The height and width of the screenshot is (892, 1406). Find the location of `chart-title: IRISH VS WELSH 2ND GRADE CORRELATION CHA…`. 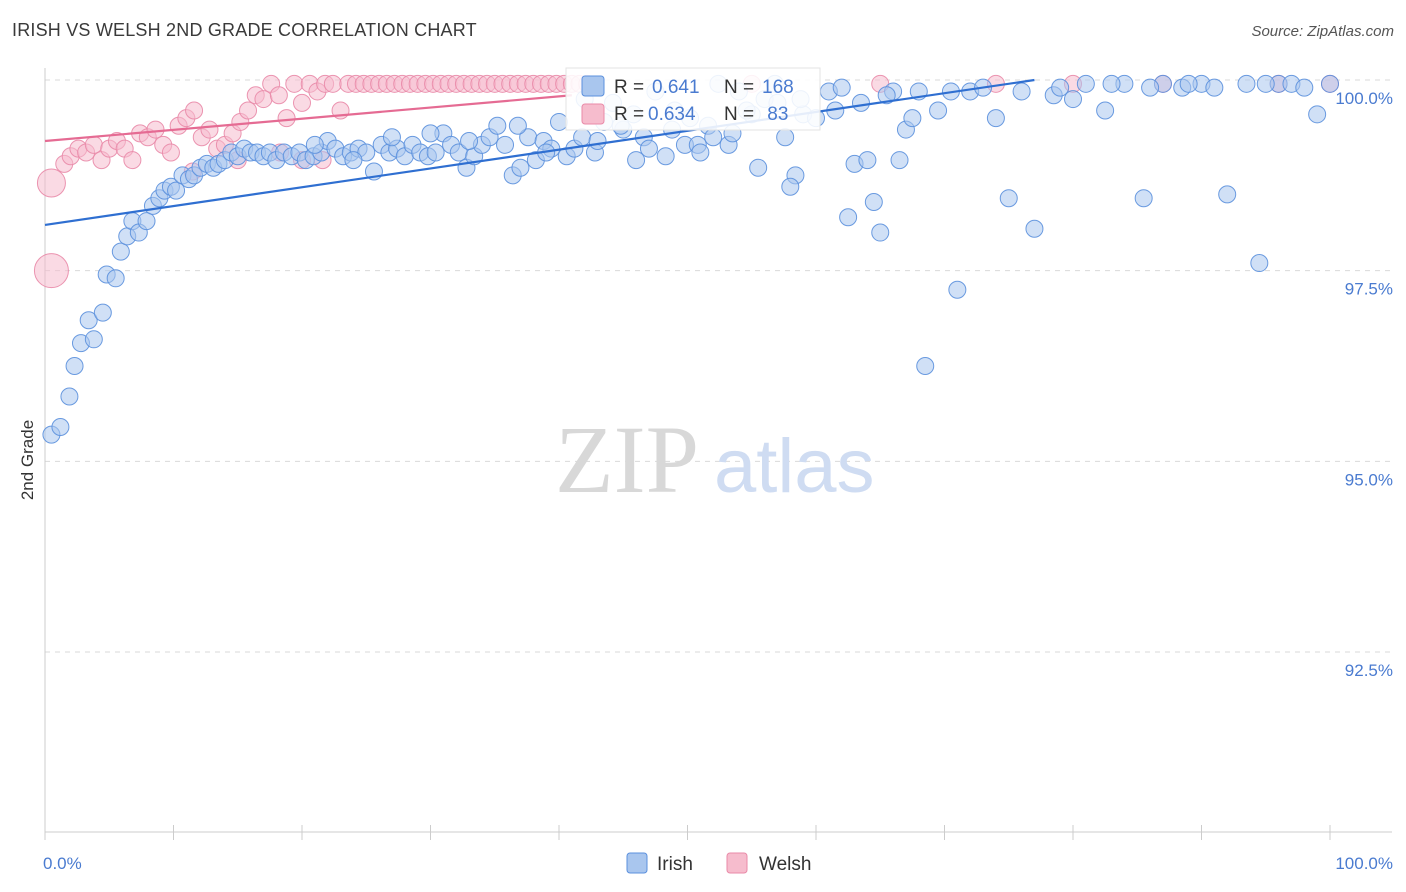

chart-title: IRISH VS WELSH 2ND GRADE CORRELATION CHA… is located at coordinates (244, 30).